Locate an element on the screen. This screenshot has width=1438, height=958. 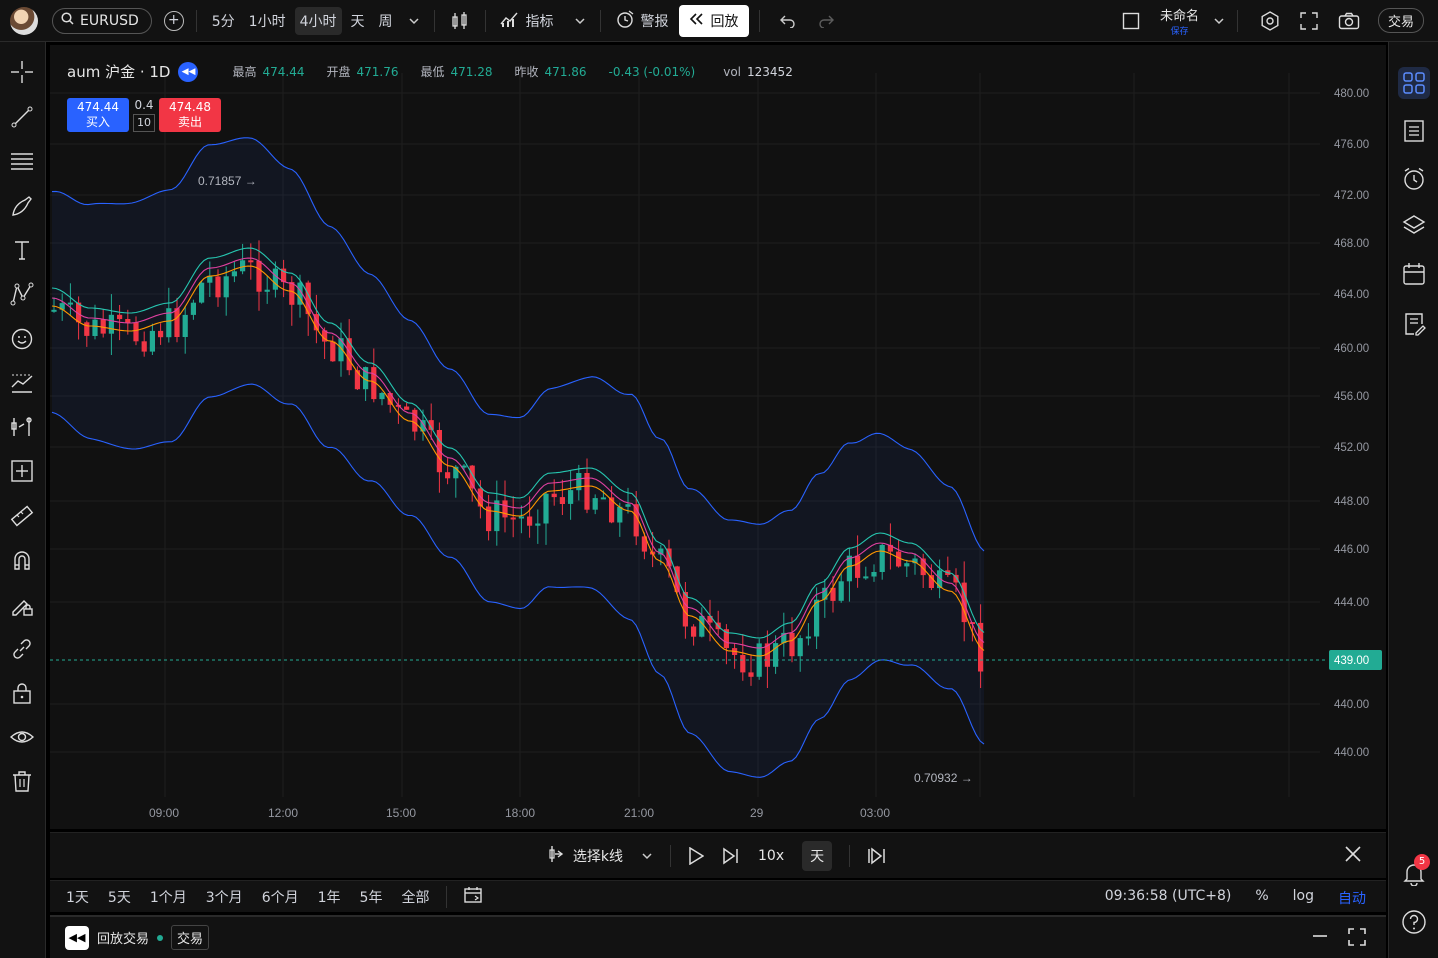
clock-time: 09:36:58 (UTC+8) is located at coordinates (1168, 896).